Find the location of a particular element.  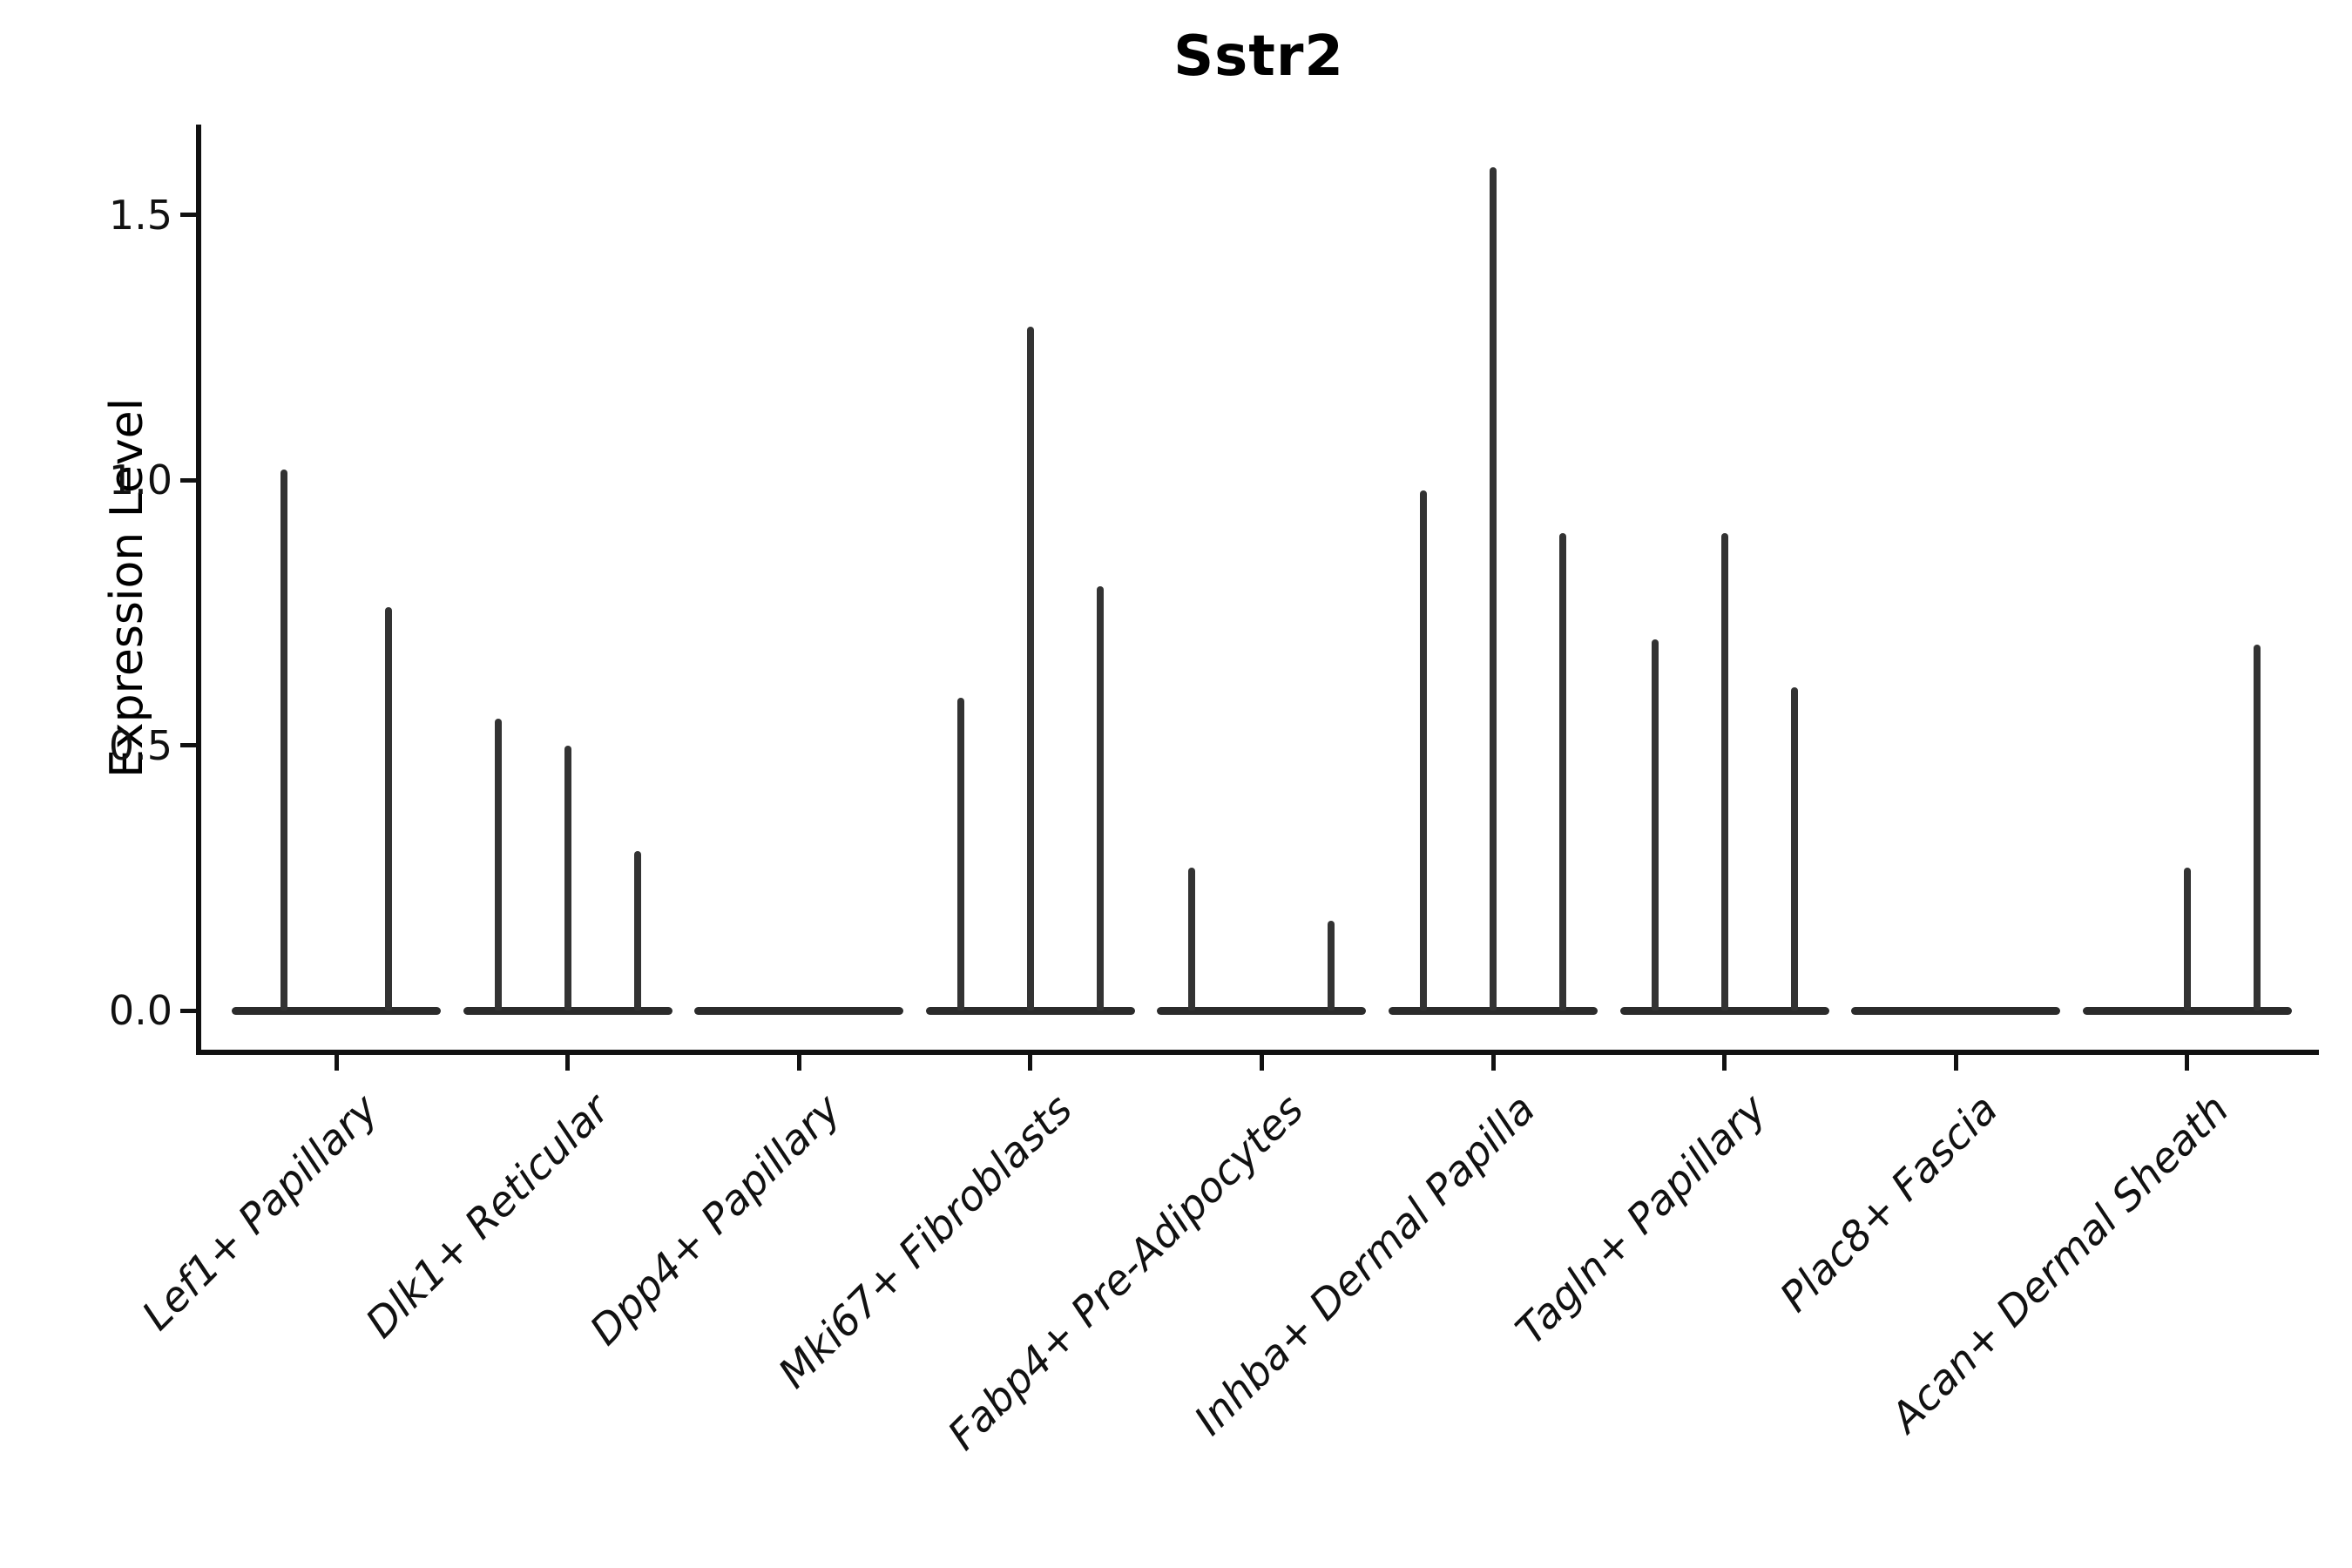

y-tick-label: 1.0 is located at coordinates (140, 480).